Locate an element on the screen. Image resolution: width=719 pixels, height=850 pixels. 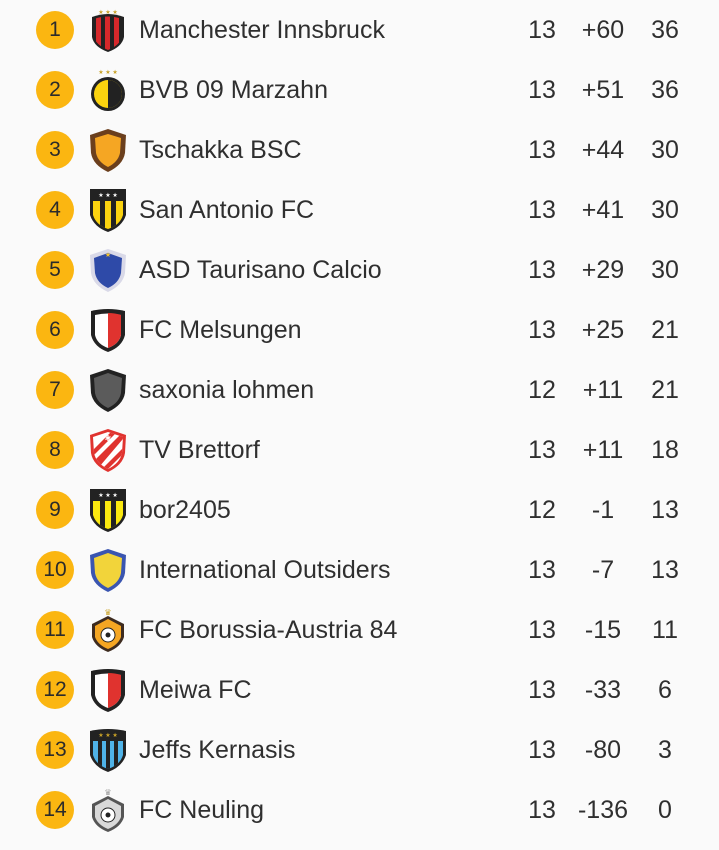
rank-badge: 14 is located at coordinates (55, 810).